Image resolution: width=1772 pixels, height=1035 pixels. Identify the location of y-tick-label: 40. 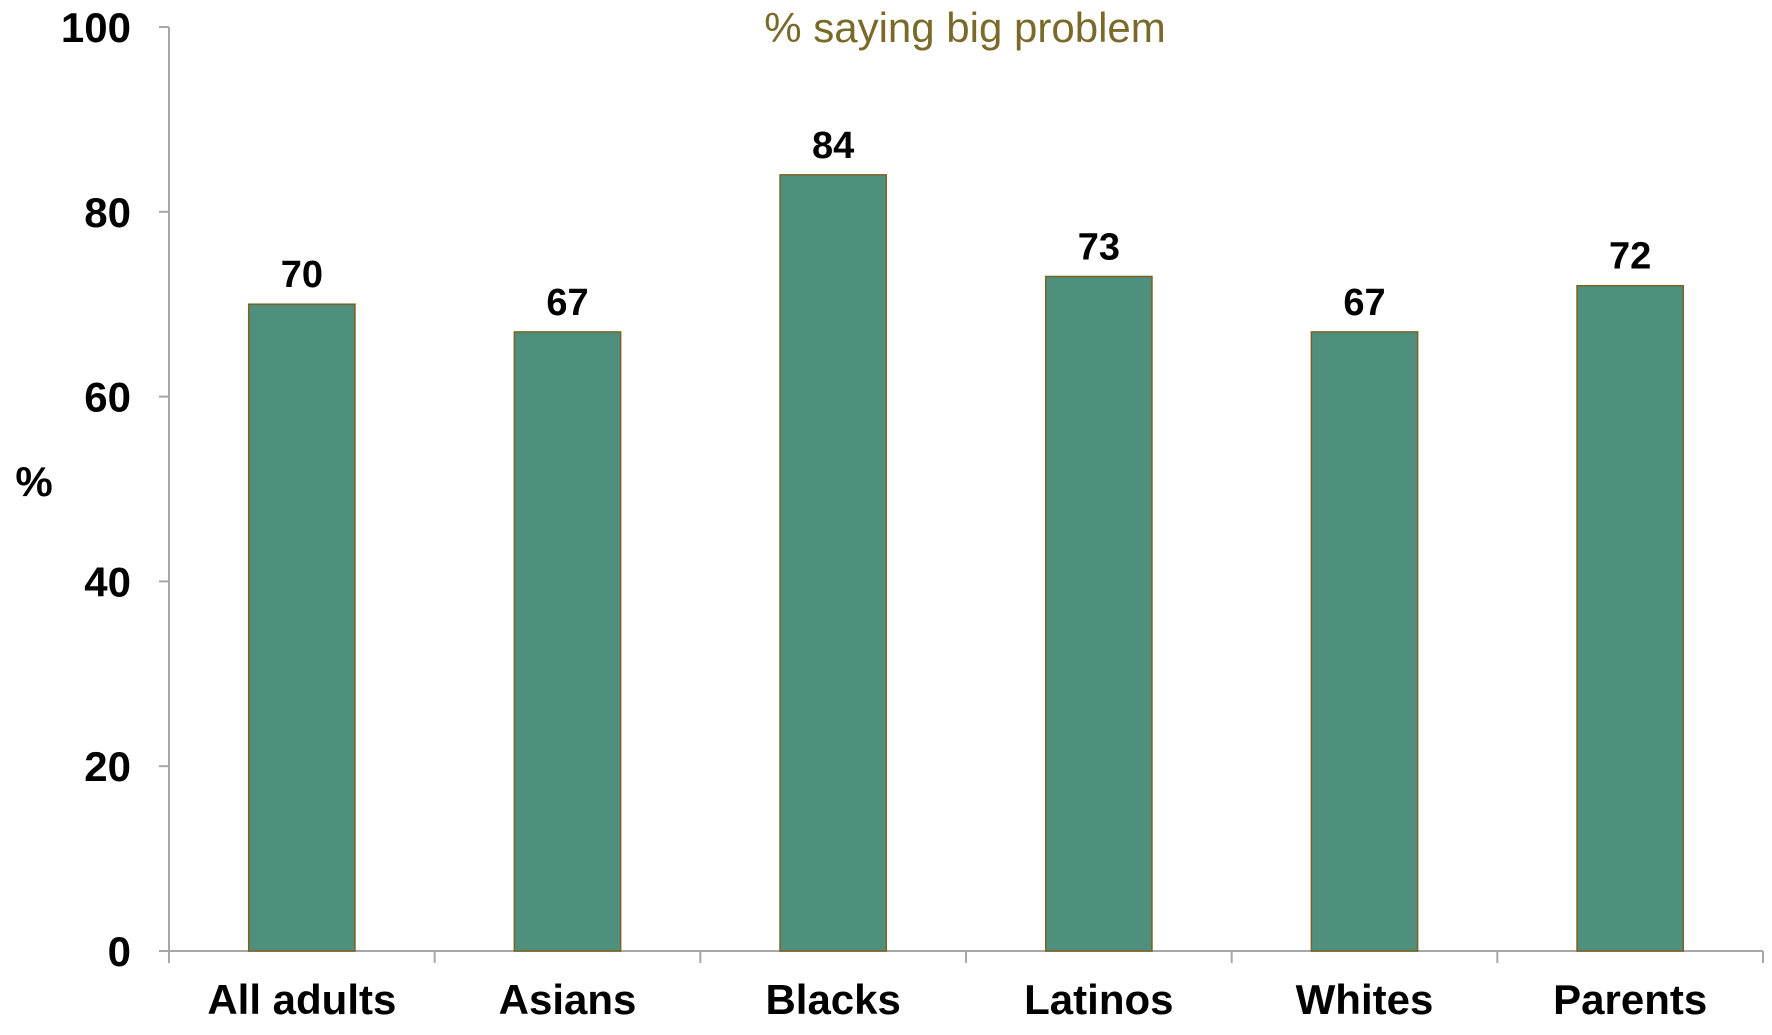
(107, 581).